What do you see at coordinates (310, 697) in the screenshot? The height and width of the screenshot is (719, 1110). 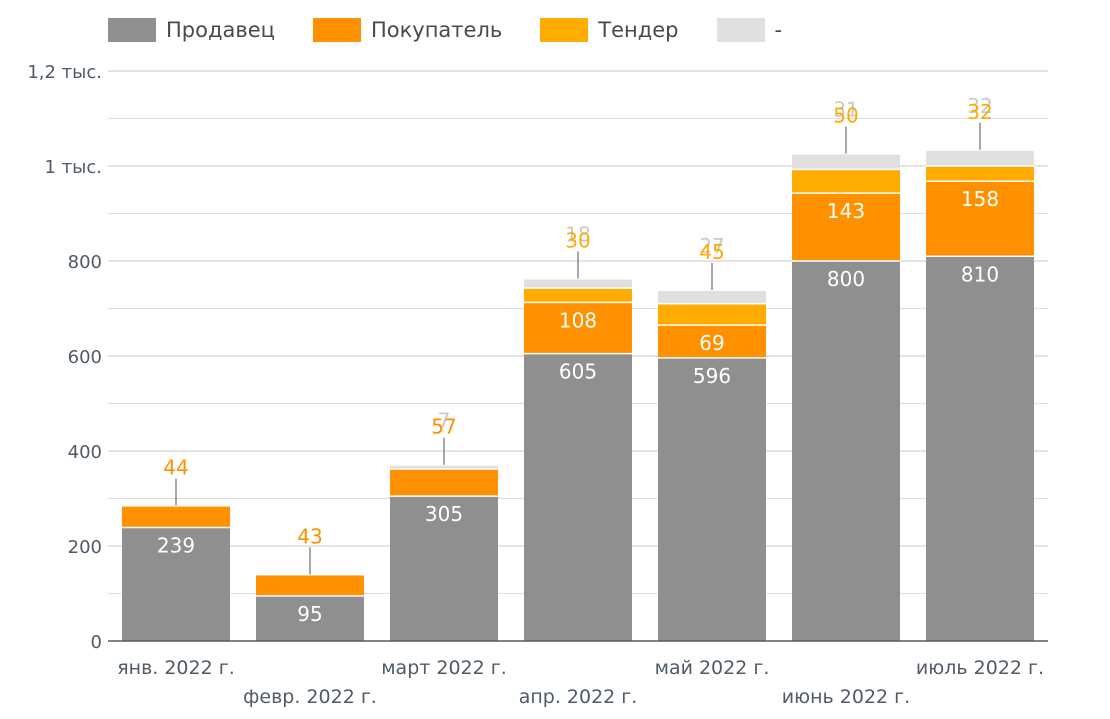 I see `x-tick-label: февр. 2022 г.` at bounding box center [310, 697].